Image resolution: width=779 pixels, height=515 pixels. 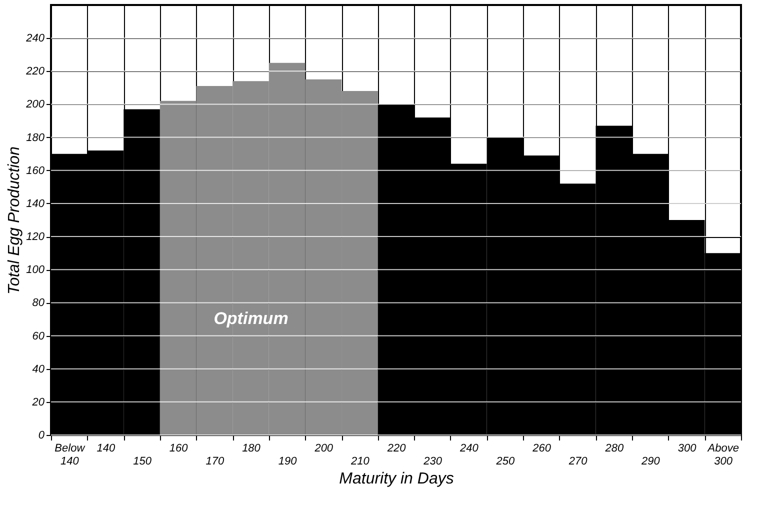 What do you see at coordinates (469, 448) in the screenshot?
I see `x-tick-label: 240` at bounding box center [469, 448].